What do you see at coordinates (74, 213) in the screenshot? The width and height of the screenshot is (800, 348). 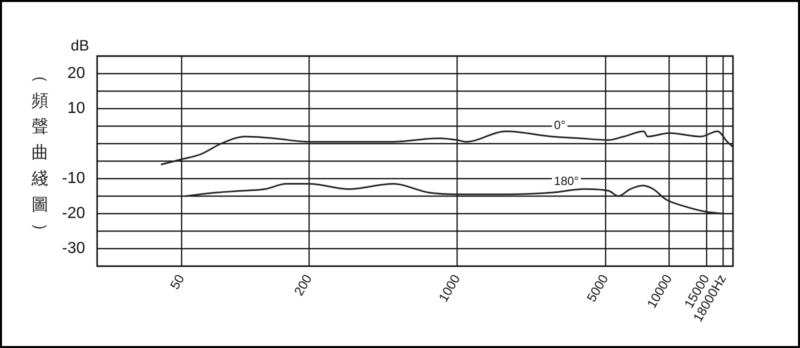 I see `y-tick-label: -20` at bounding box center [74, 213].